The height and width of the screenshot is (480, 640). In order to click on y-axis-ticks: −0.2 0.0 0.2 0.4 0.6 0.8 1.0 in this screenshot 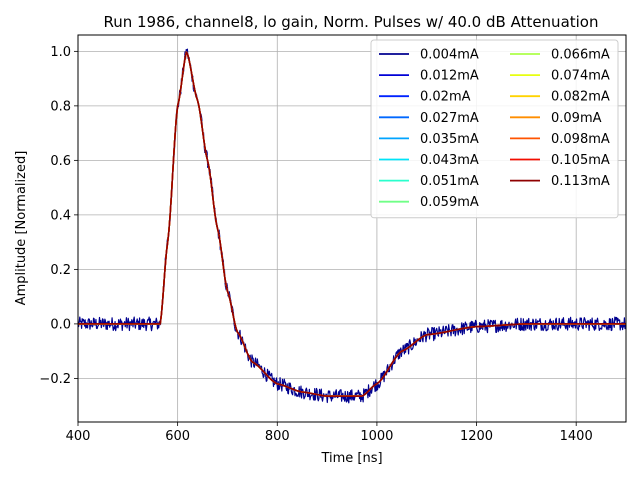, I will do `click(58, 216)`.